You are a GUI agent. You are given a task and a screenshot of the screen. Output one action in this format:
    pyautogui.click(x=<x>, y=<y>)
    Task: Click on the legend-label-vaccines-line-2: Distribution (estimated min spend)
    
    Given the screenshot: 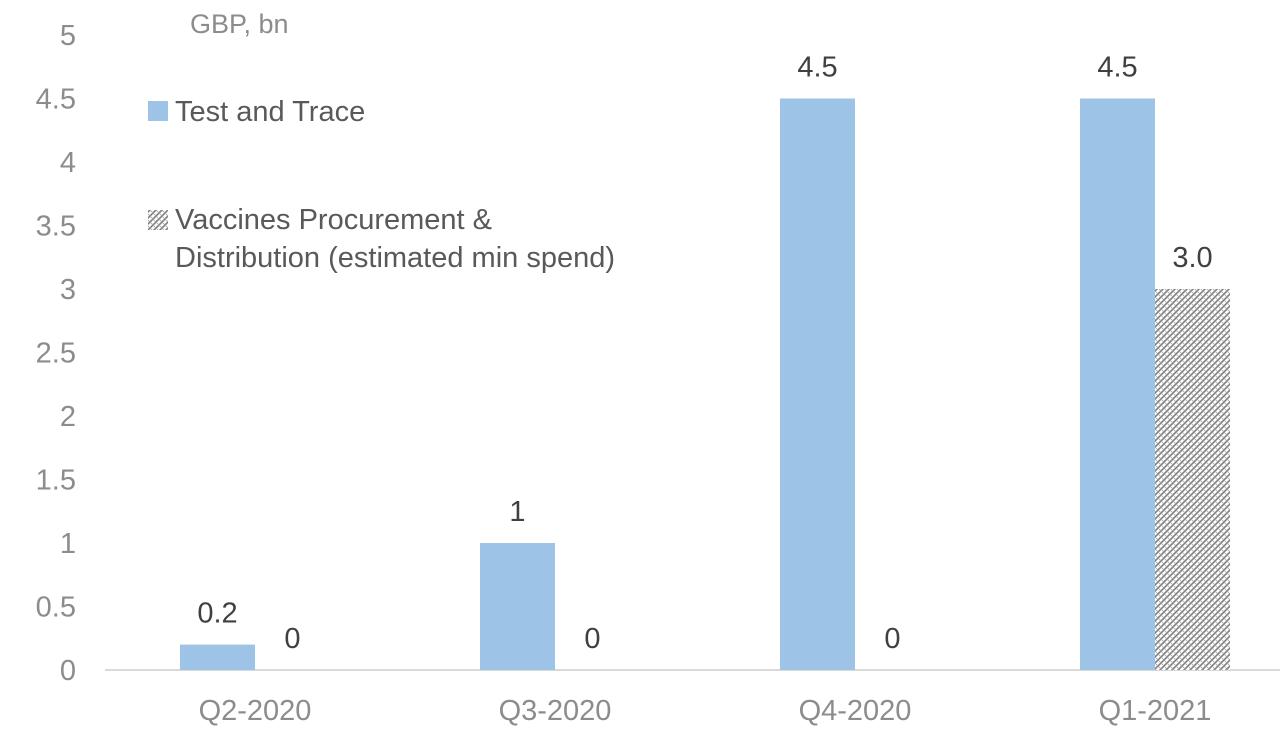 What is the action you would take?
    pyautogui.click(x=395, y=258)
    